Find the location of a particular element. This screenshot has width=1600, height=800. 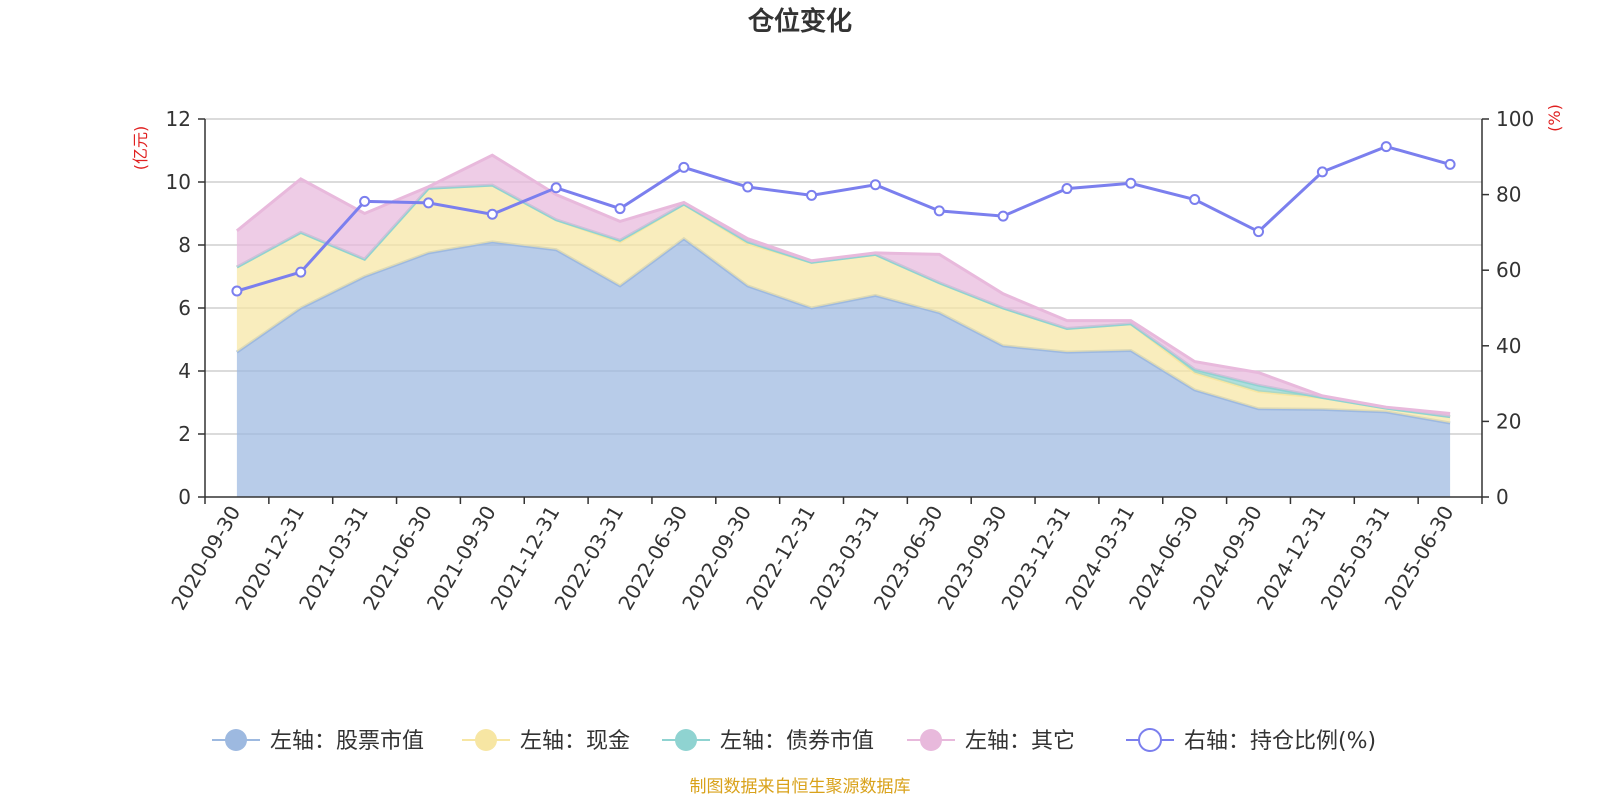

left-tick-label: 4 is located at coordinates (184, 371).